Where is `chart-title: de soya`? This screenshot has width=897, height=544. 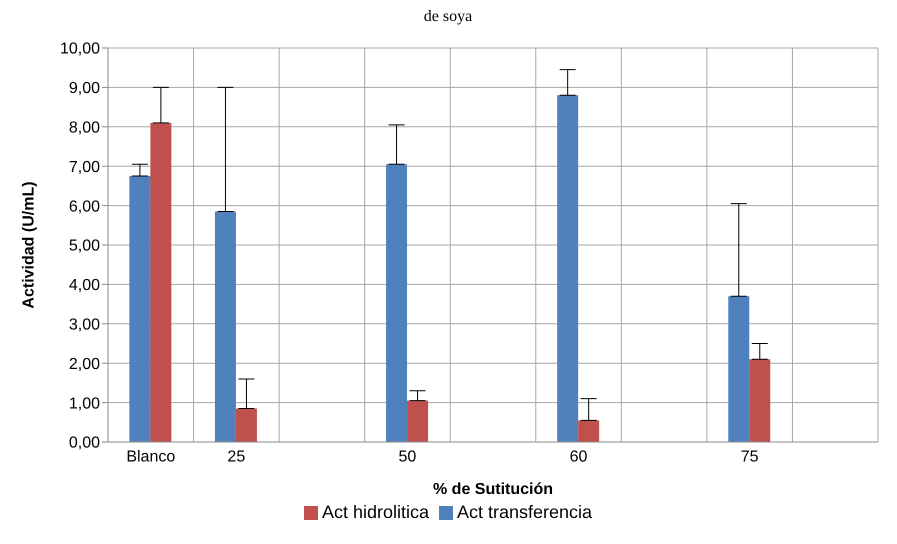 chart-title: de soya is located at coordinates (448, 17).